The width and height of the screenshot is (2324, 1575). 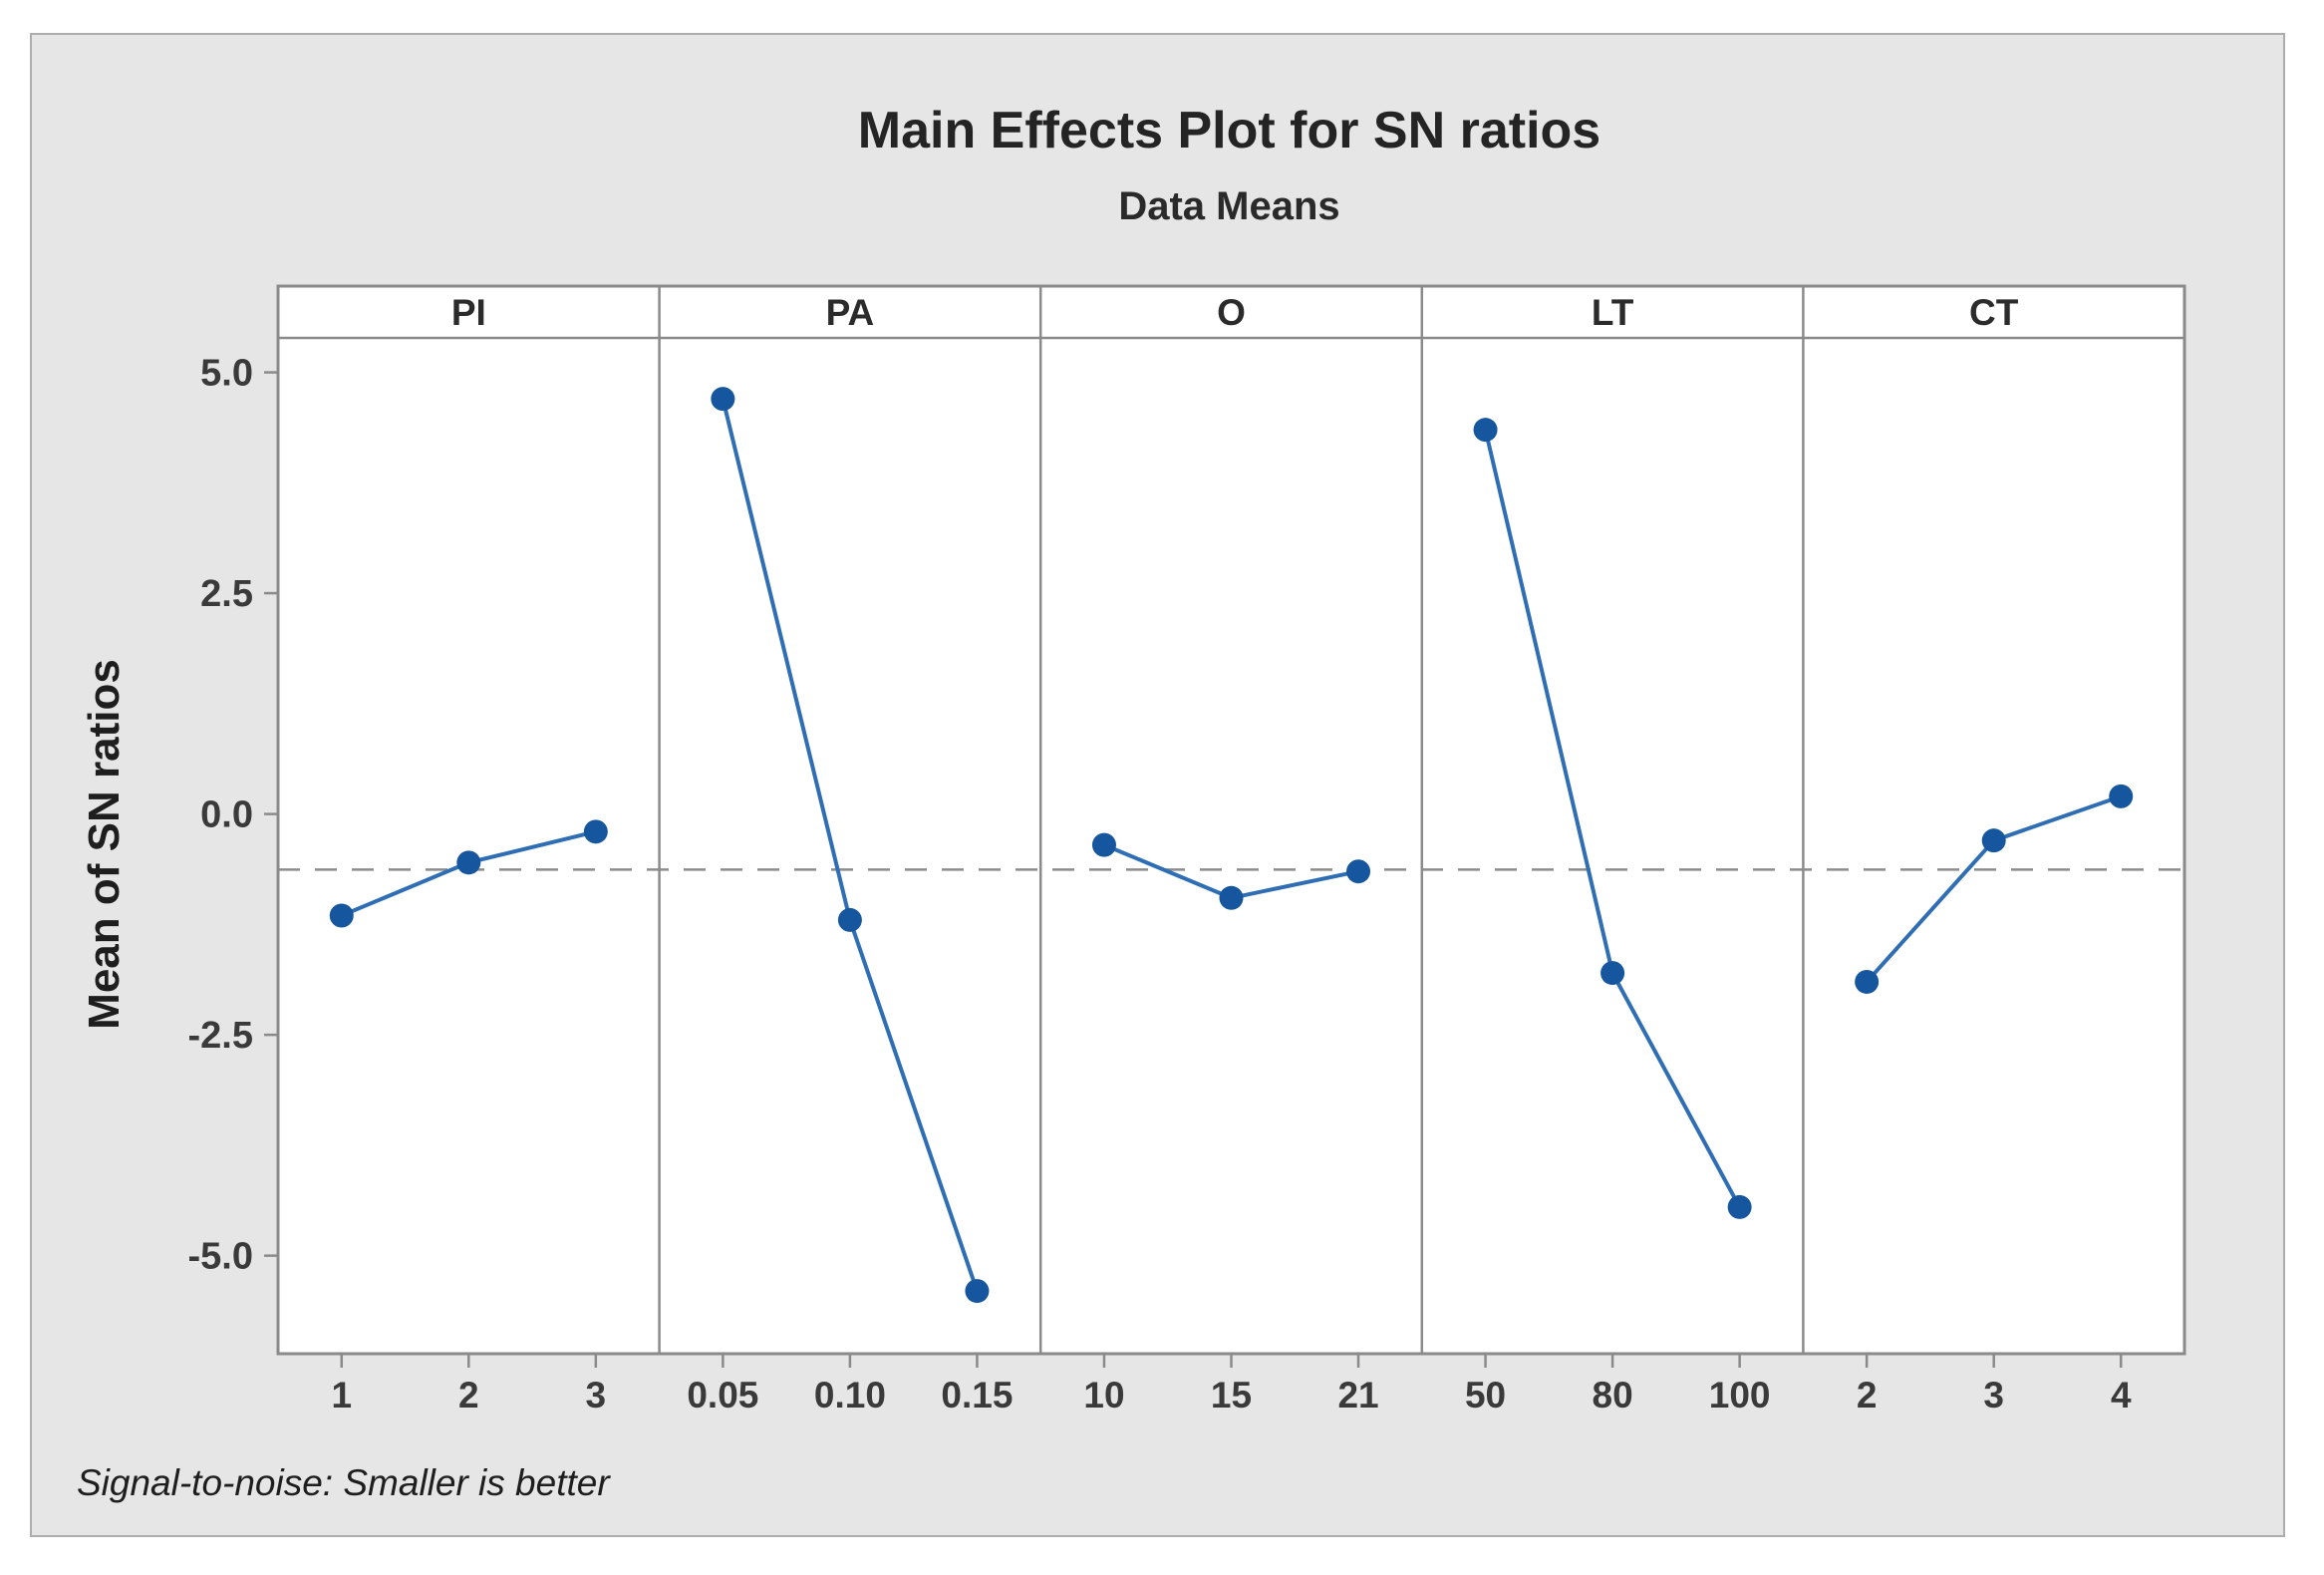 What do you see at coordinates (1231, 312) in the screenshot?
I see `panel-header-label-o: O` at bounding box center [1231, 312].